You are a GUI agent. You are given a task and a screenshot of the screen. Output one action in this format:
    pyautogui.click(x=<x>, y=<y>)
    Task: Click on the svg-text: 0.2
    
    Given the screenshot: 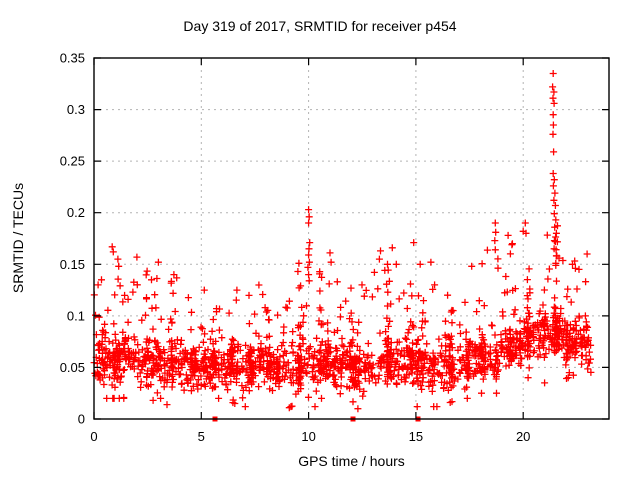 What is the action you would take?
    pyautogui.click(x=76, y=212)
    